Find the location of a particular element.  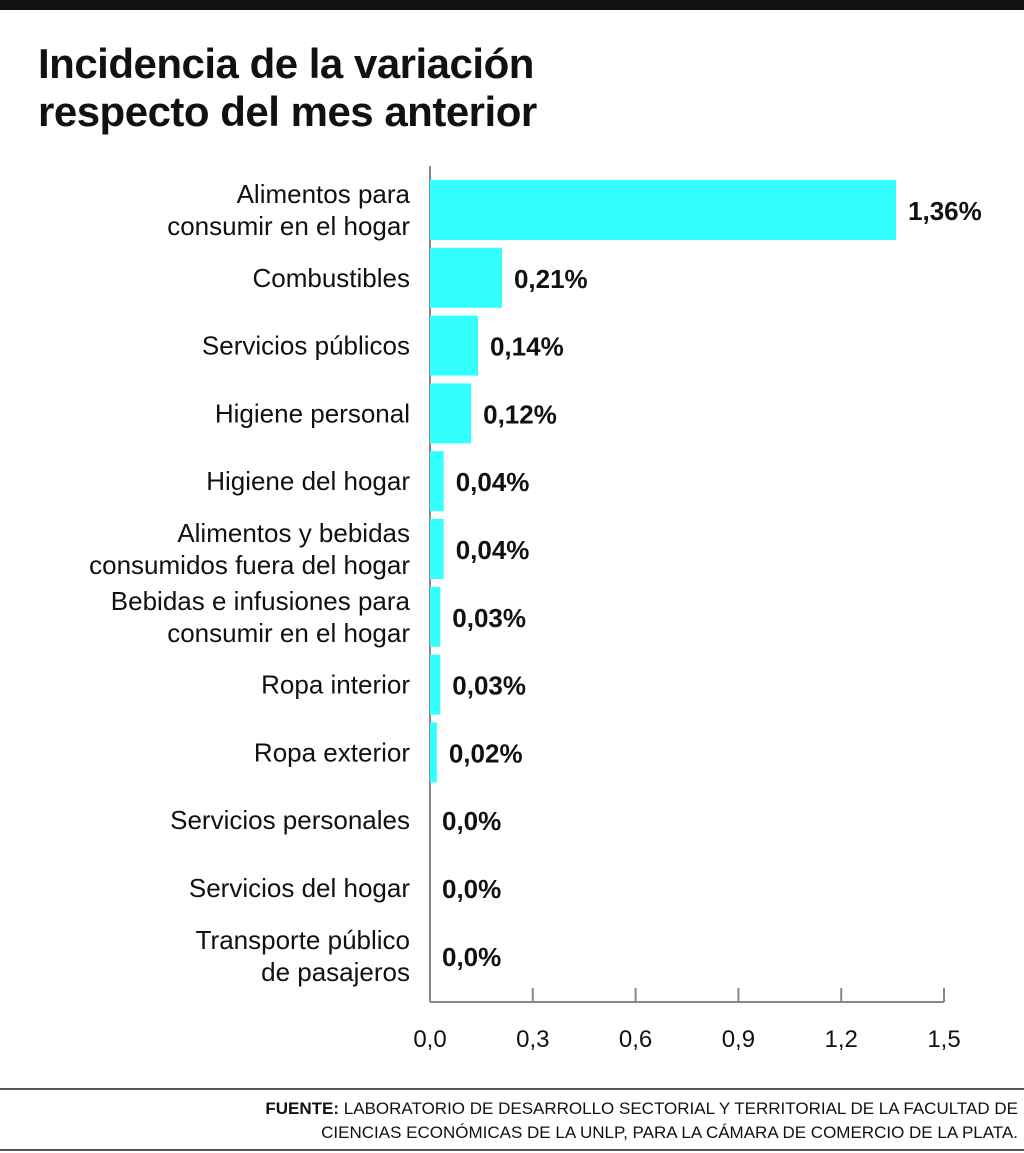

category-label: Servicios del hogar is located at coordinates (299, 888).